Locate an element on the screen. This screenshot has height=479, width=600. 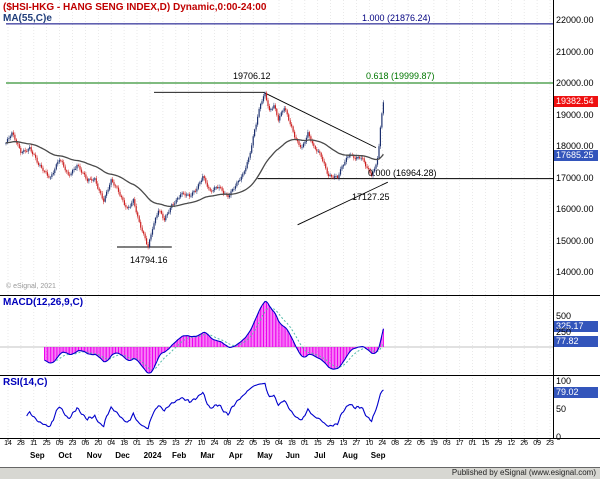
ma-value-tag: 17685.25 is located at coordinates (576, 155).